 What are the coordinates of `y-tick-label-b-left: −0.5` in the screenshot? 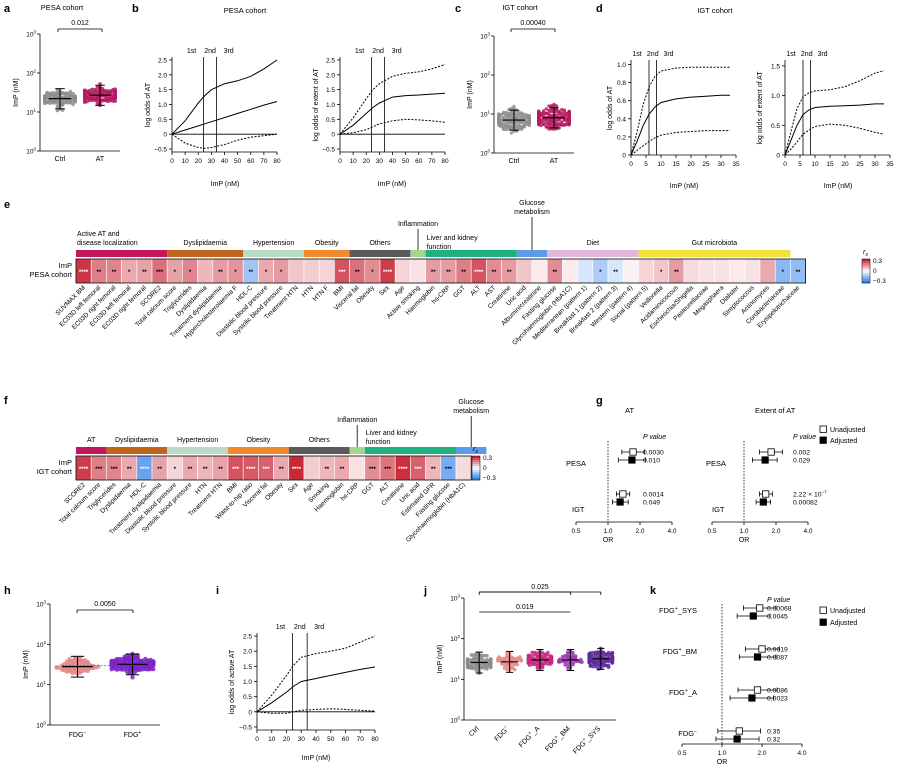 It's located at (160, 150).